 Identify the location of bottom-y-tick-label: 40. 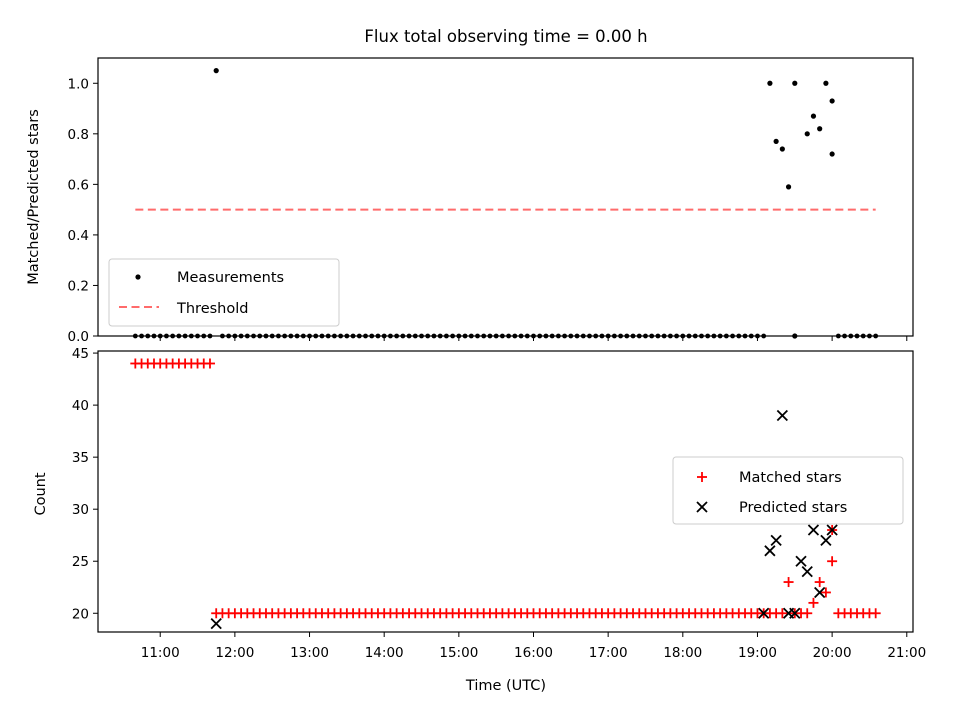
(80, 406).